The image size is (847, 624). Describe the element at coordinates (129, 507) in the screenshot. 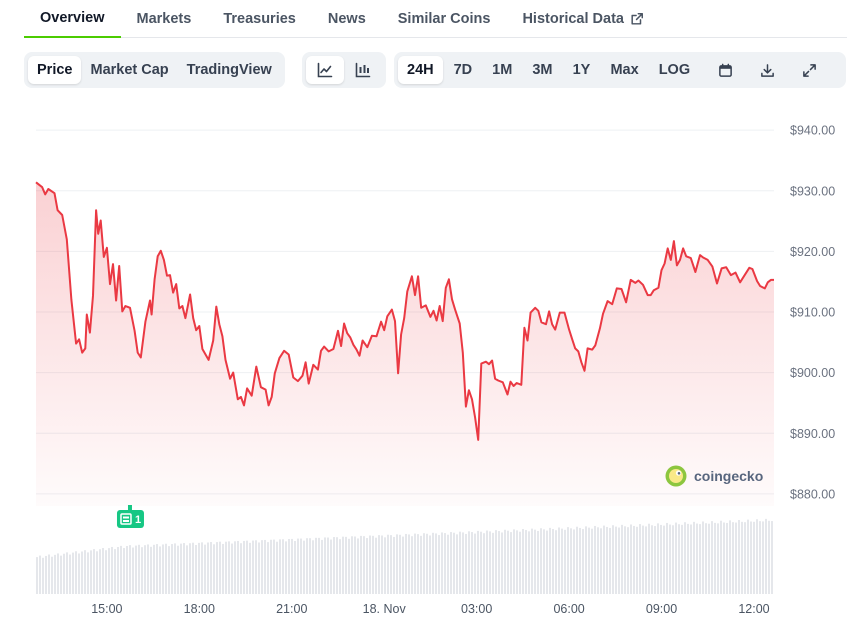

I see `badge-pin` at that location.